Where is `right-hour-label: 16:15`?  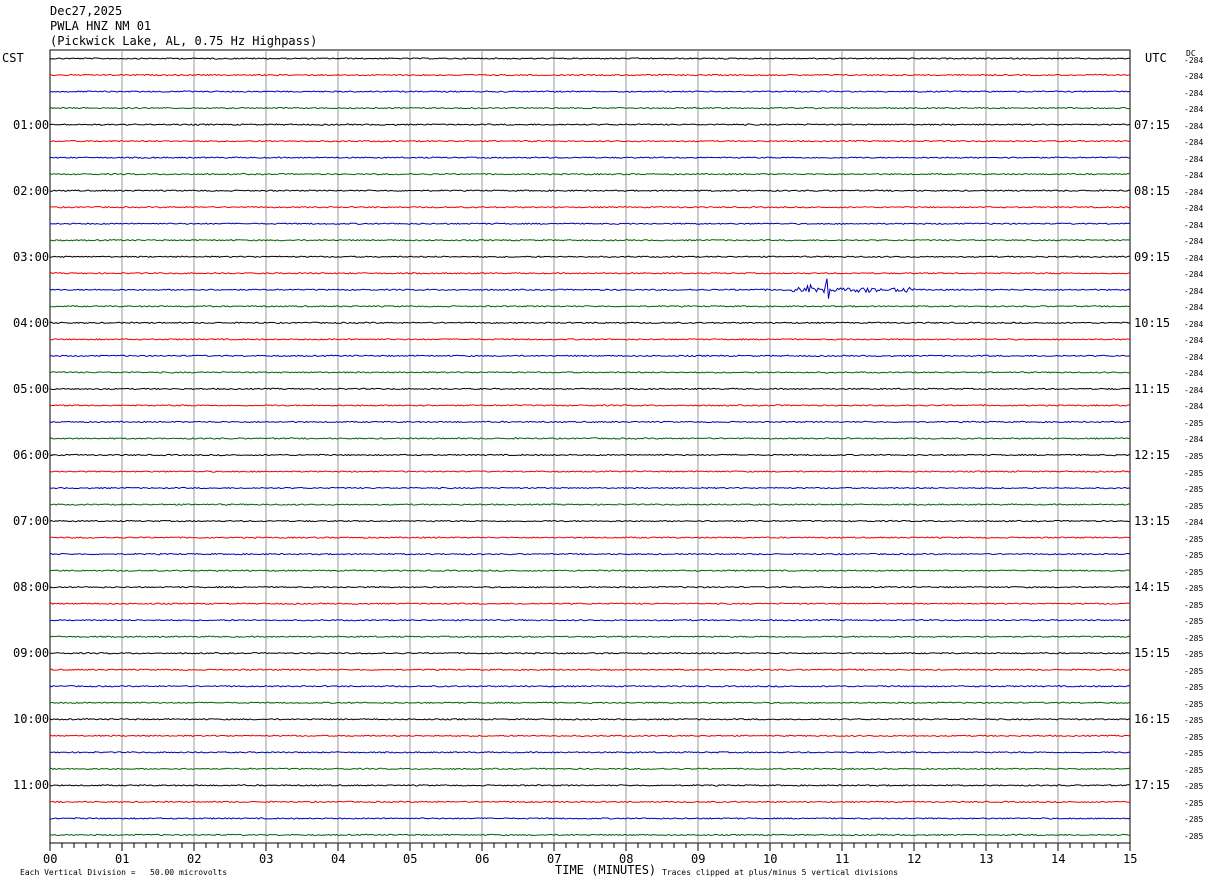 right-hour-label: 16:15 is located at coordinates (1152, 719).